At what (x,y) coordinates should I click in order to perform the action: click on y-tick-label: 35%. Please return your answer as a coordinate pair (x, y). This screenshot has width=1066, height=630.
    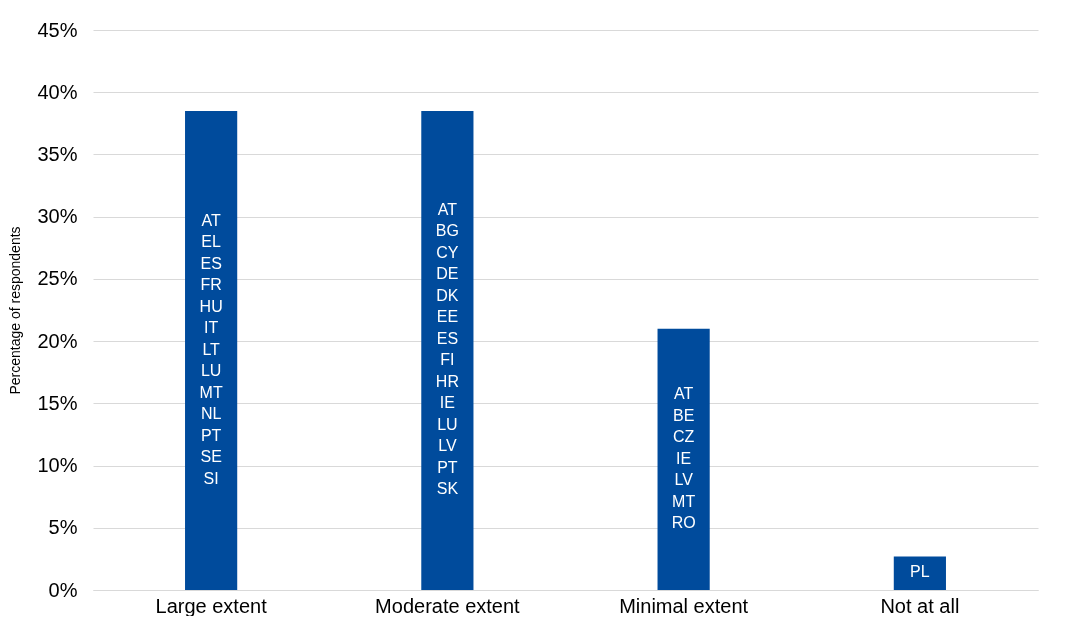
    Looking at the image, I should click on (57, 153).